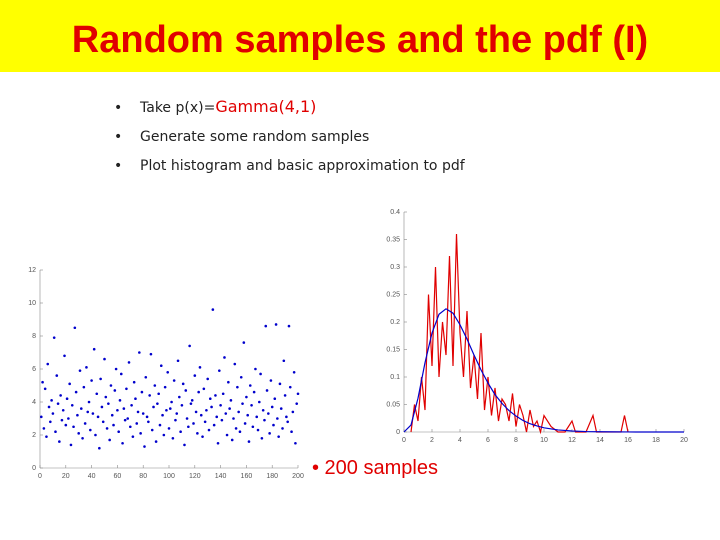 This screenshot has height=540, width=720. I want to click on sample-note: • 200 samples, so click(375, 468).